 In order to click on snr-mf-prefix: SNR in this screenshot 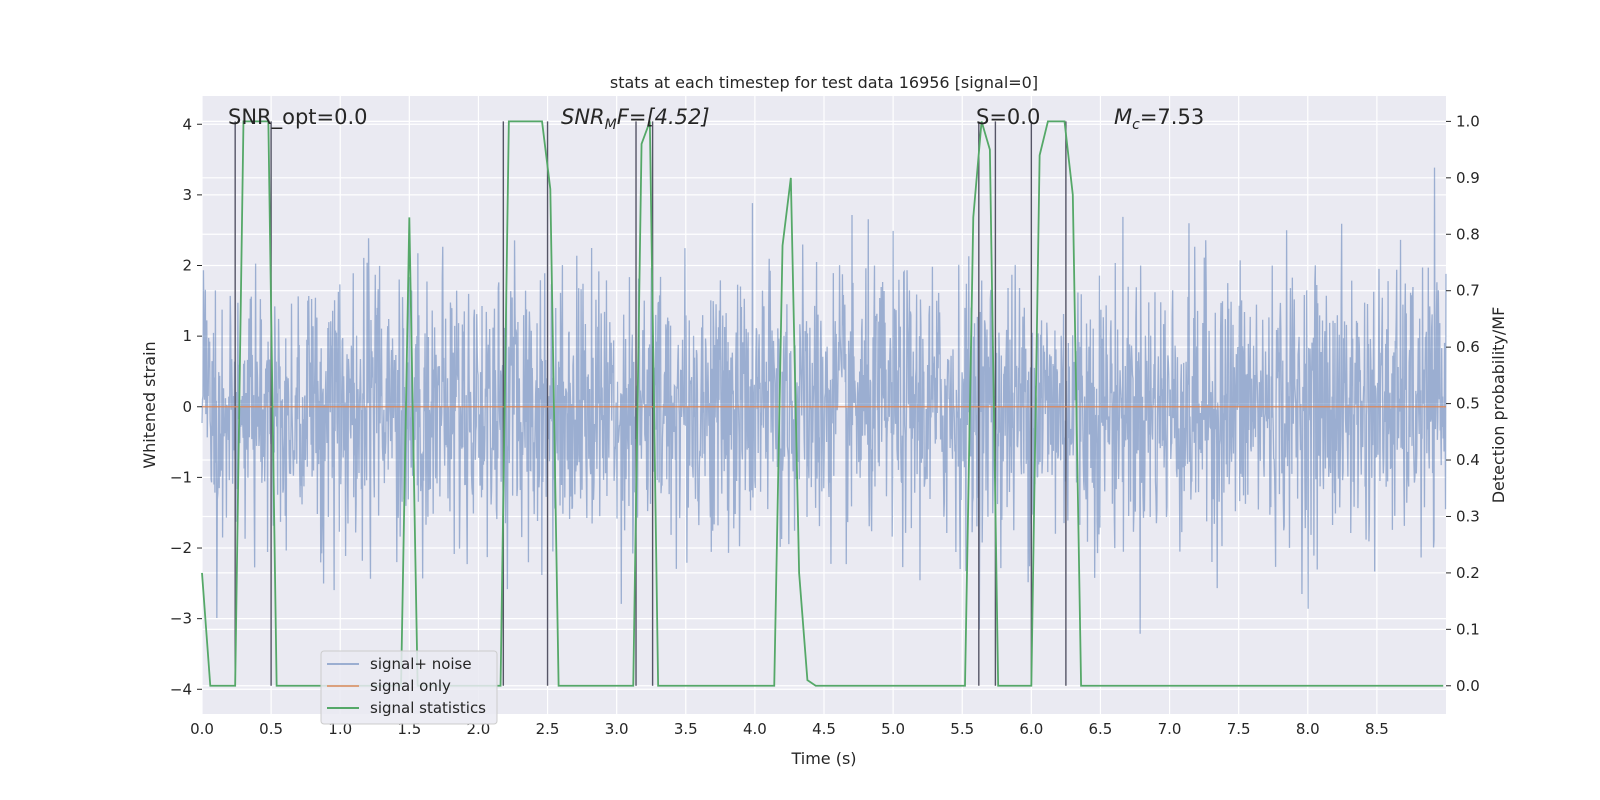, I will do `click(583, 117)`.